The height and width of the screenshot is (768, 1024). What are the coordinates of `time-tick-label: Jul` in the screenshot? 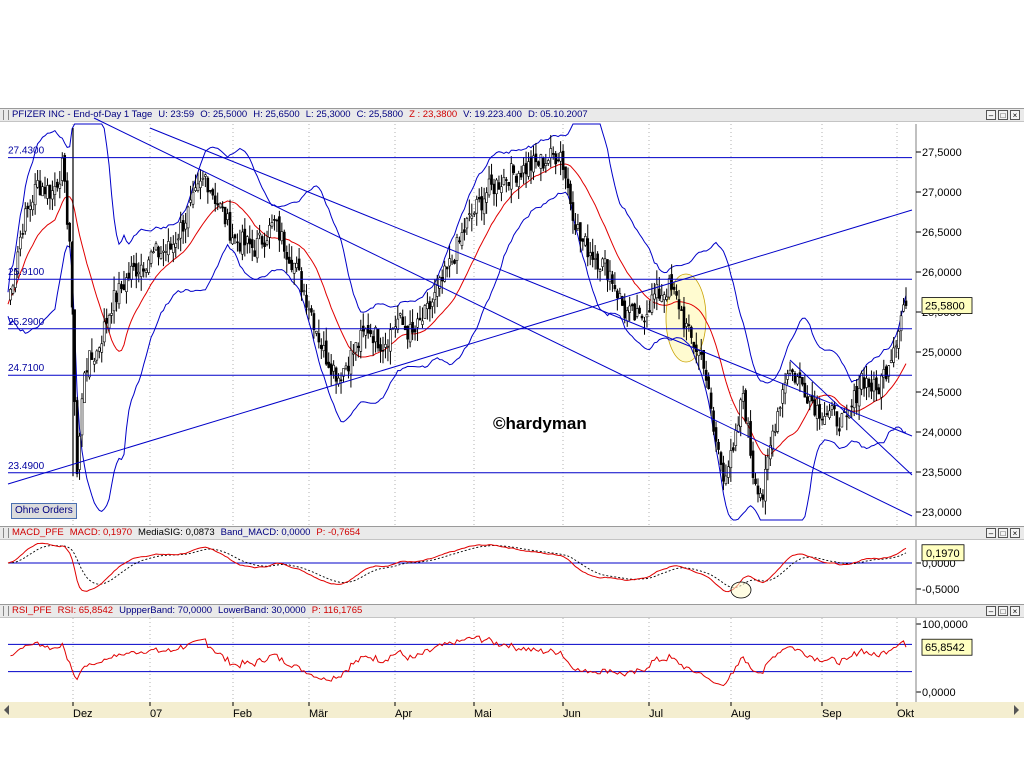 It's located at (656, 714).